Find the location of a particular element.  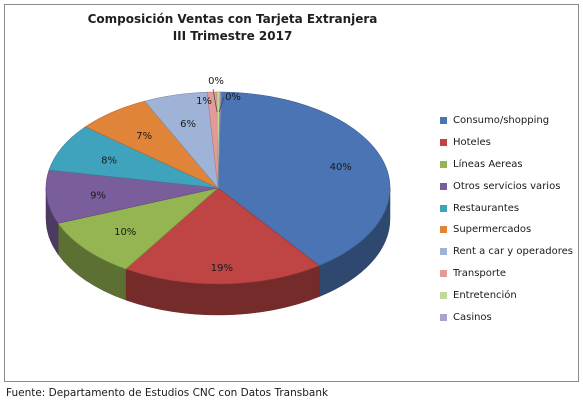

legend-label: Restaurantes is located at coordinates (486, 208).